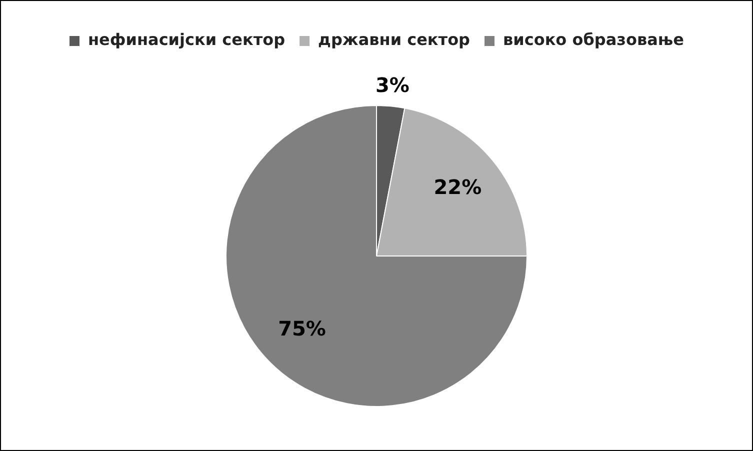 The width and height of the screenshot is (753, 451). What do you see at coordinates (394, 40) in the screenshot?
I see `legend-label: државни сектор` at bounding box center [394, 40].